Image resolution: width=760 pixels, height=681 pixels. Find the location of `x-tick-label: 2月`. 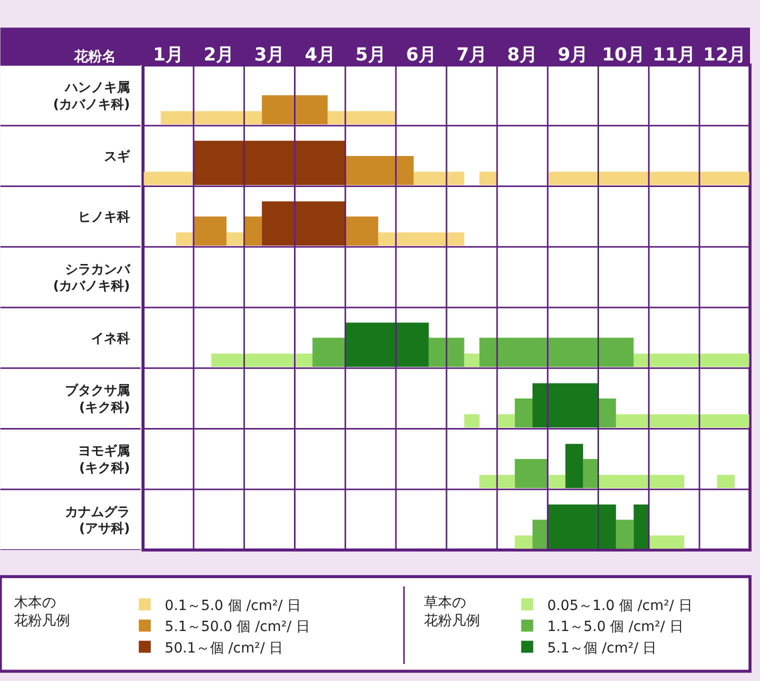

x-tick-label: 2月 is located at coordinates (219, 55).